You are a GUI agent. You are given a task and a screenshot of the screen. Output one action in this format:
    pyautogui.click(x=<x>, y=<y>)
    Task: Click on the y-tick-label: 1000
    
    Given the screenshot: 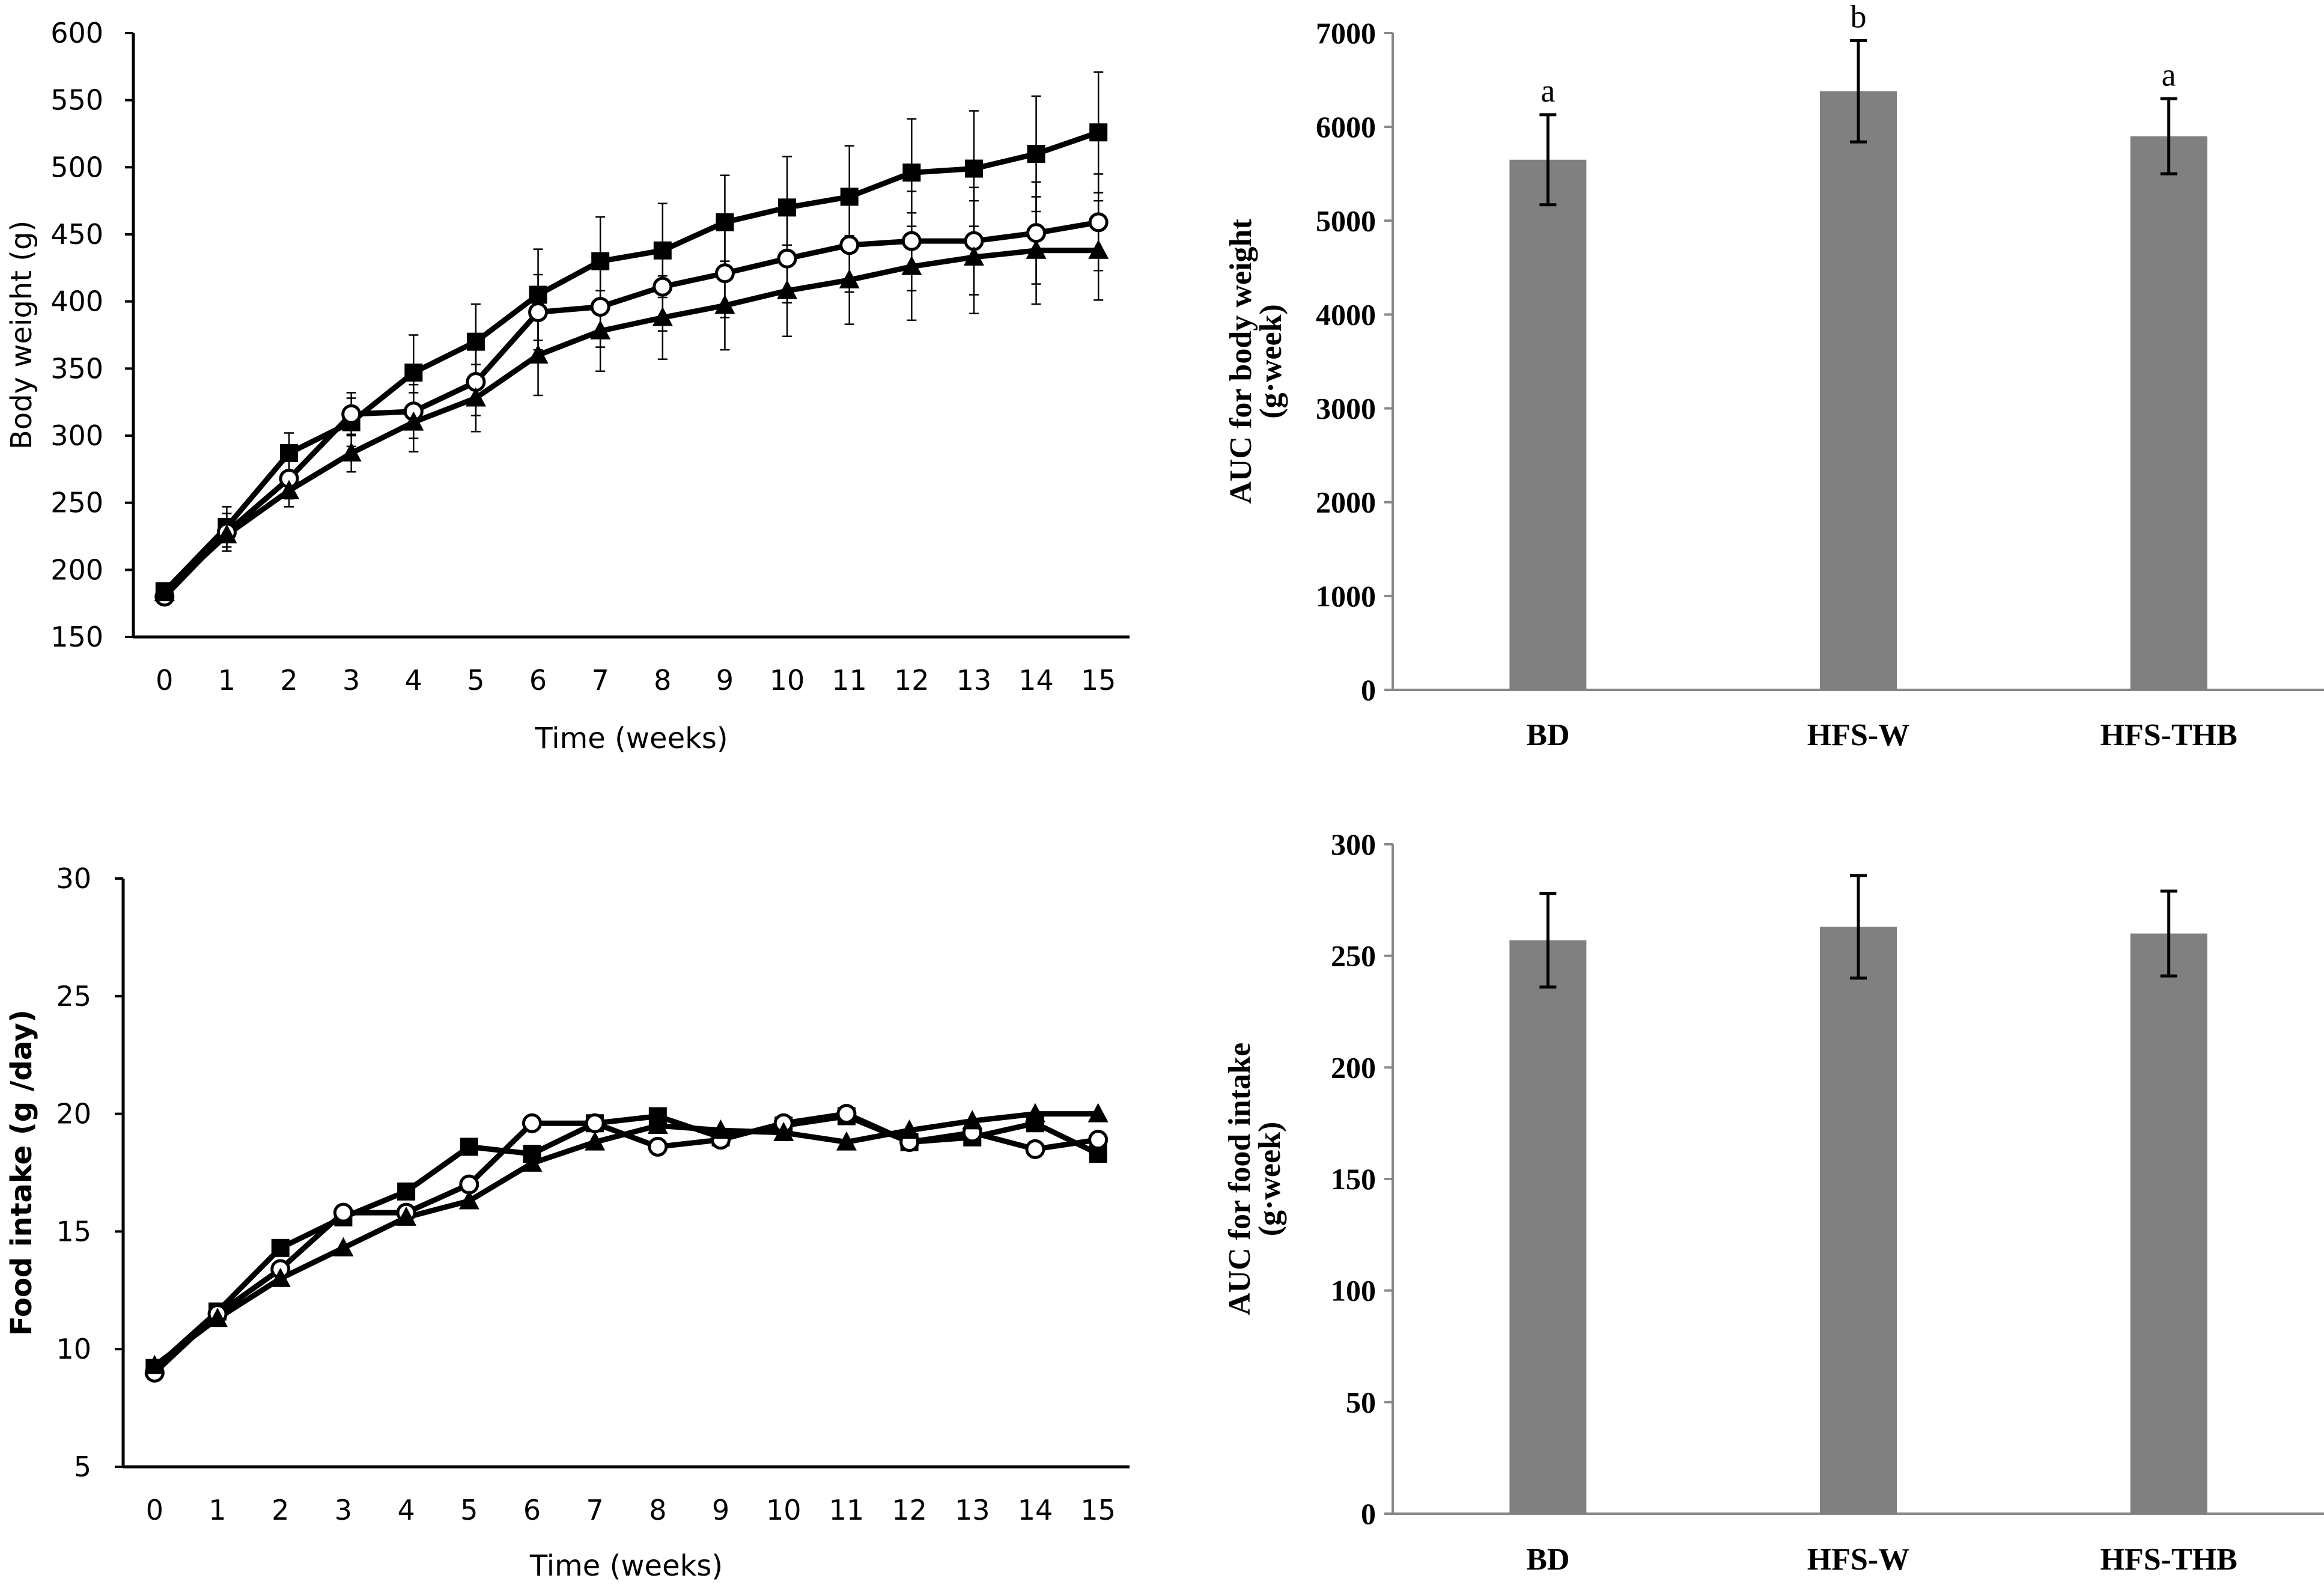 What is the action you would take?
    pyautogui.click(x=1346, y=596)
    